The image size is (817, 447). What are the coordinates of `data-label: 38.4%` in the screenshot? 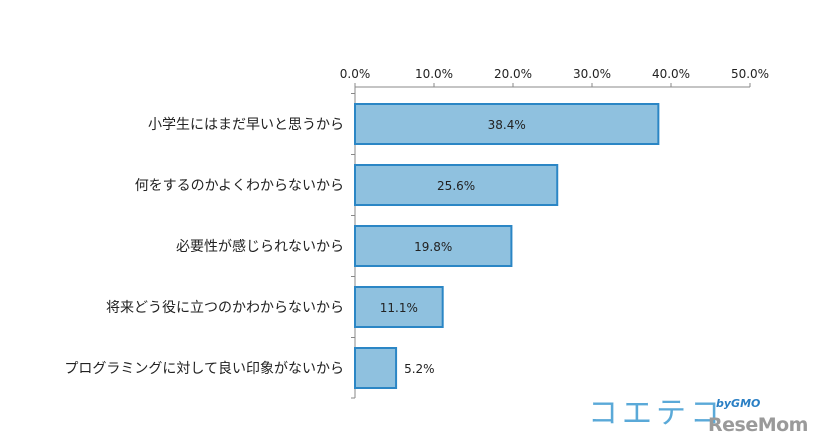 It's located at (507, 125).